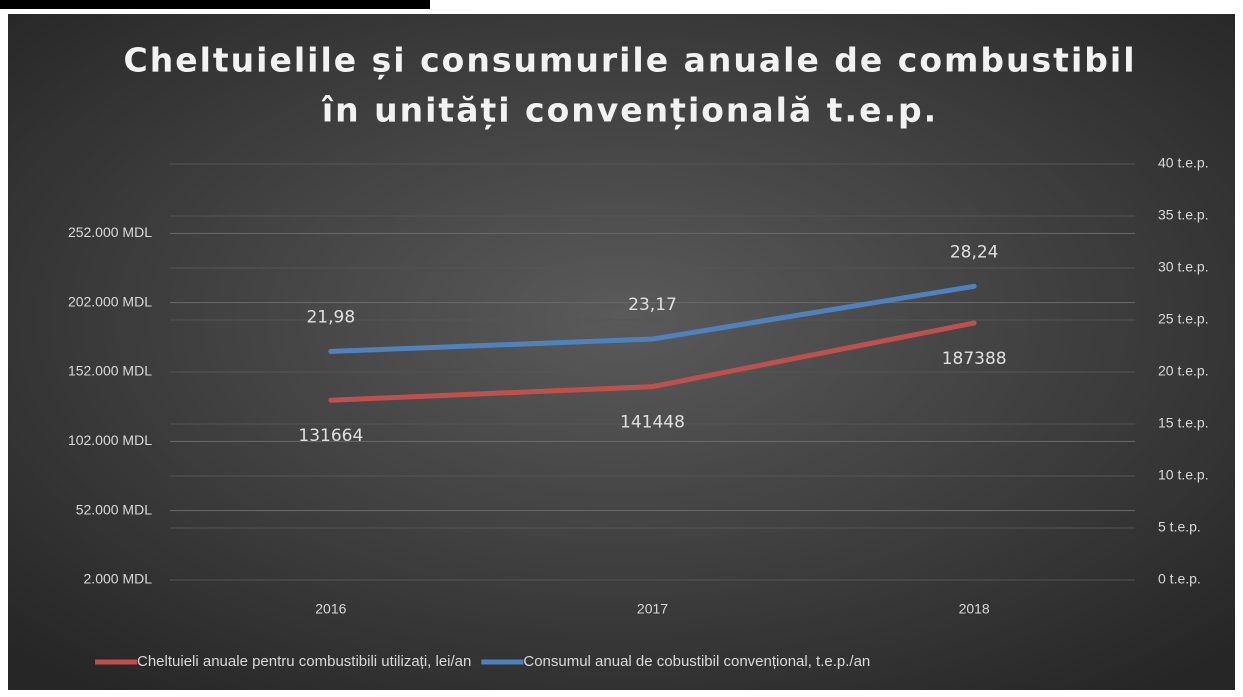 This screenshot has height=697, width=1243. I want to click on y-tick-label: 102.000 MDL, so click(110, 440).